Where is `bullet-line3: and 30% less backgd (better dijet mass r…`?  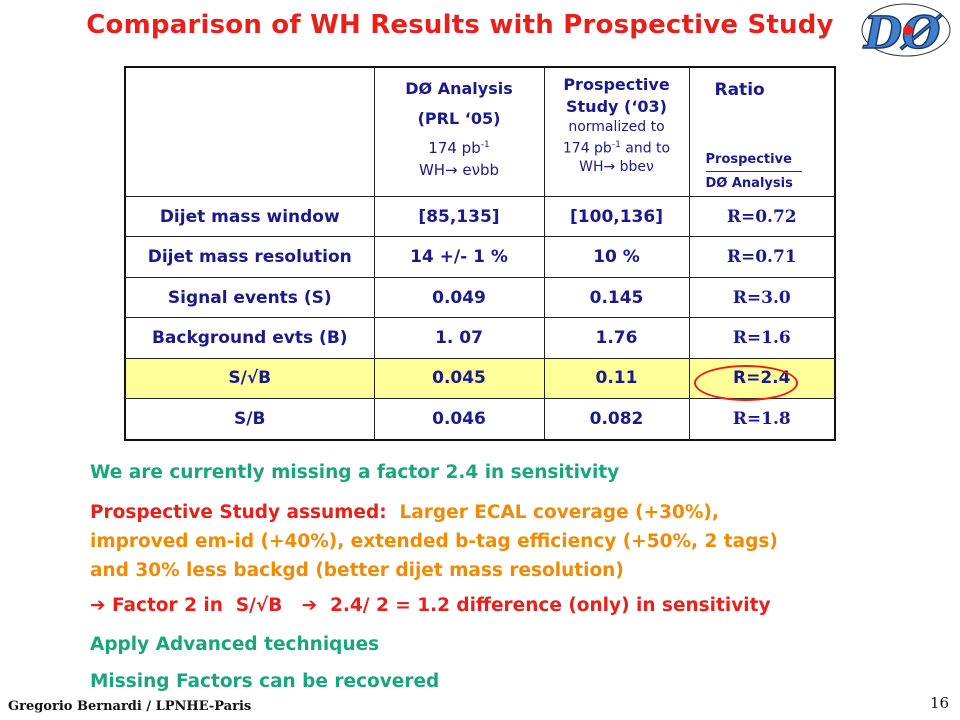
bullet-line3: and 30% less backgd (better dijet mass r… is located at coordinates (357, 570).